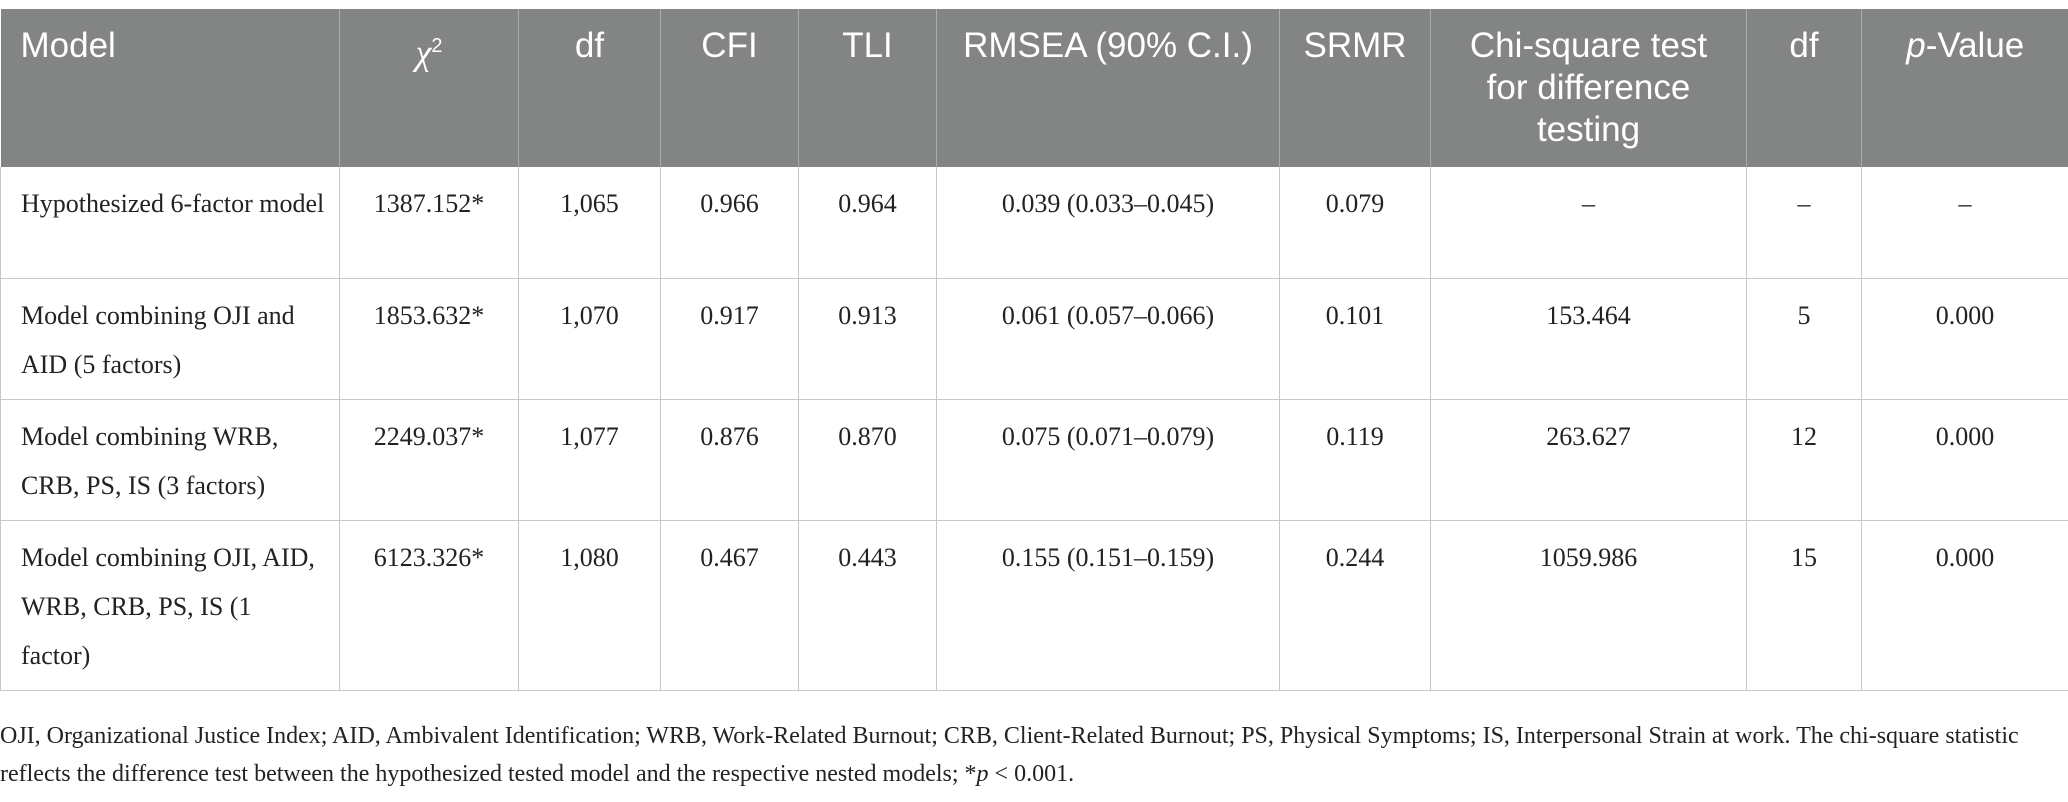  What do you see at coordinates (589, 460) in the screenshot?
I see `cell-df: 1,077` at bounding box center [589, 460].